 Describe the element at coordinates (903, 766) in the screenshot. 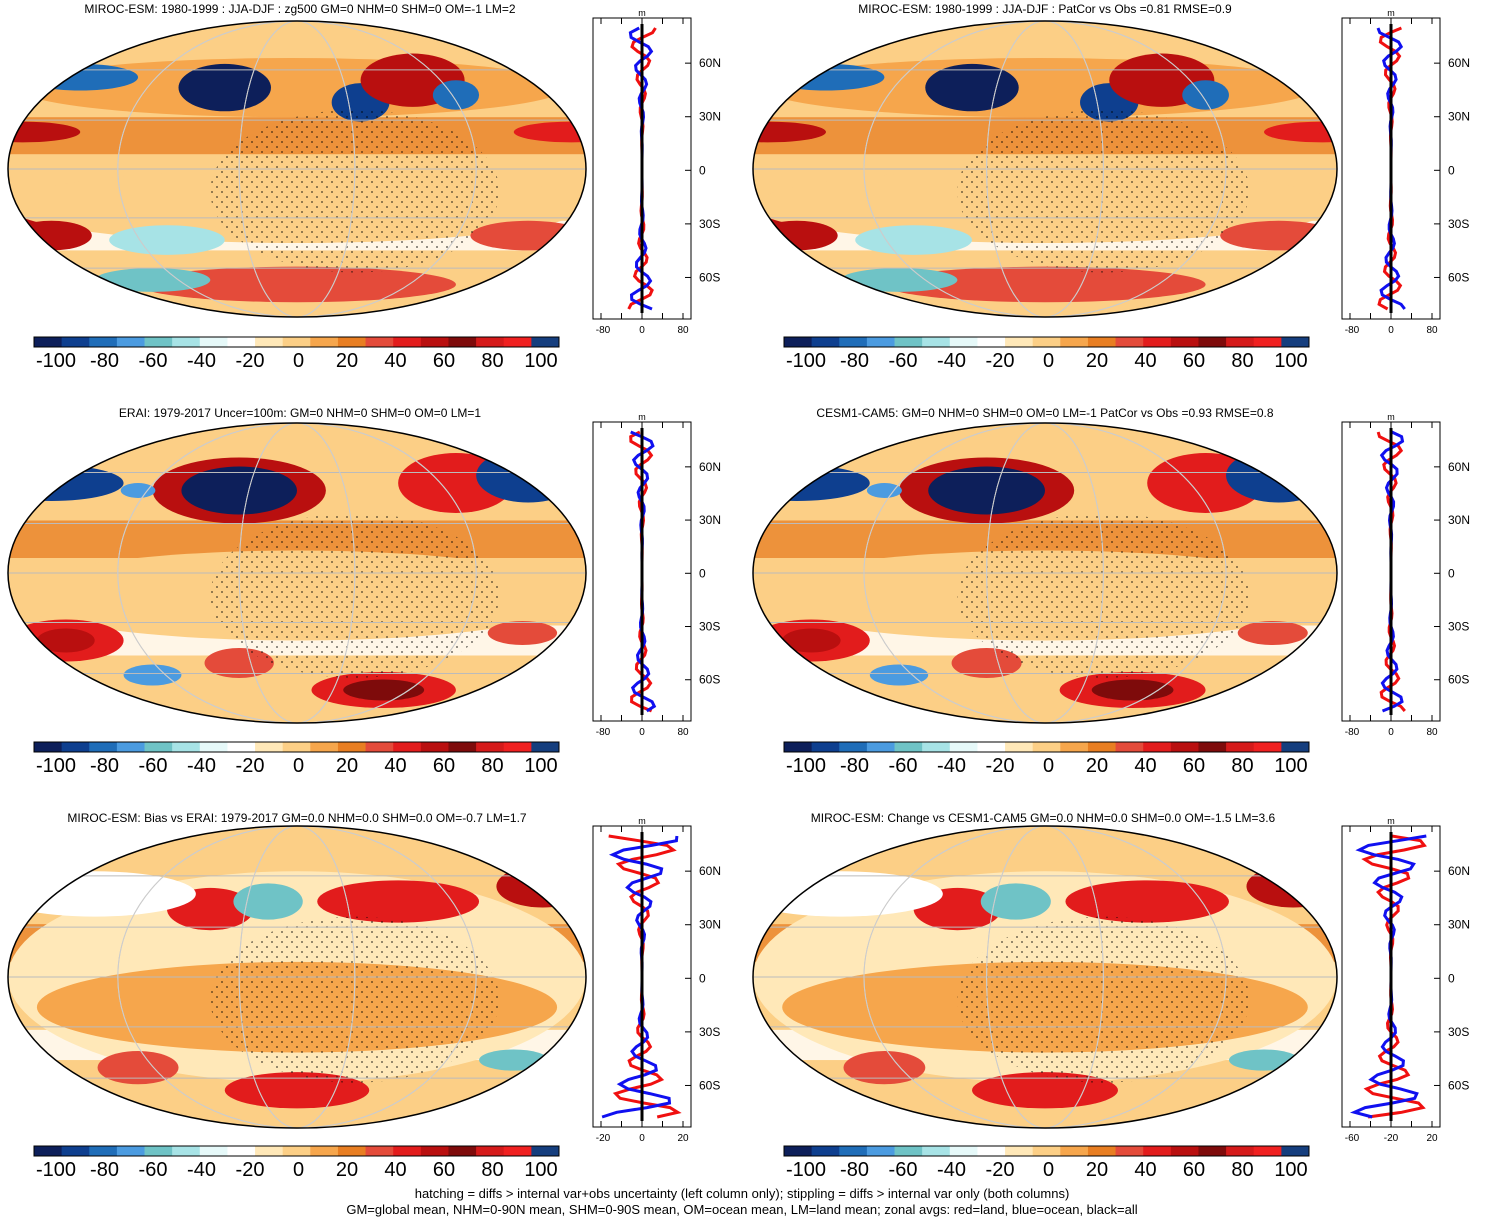

I see `colorbar-label: -60` at that location.